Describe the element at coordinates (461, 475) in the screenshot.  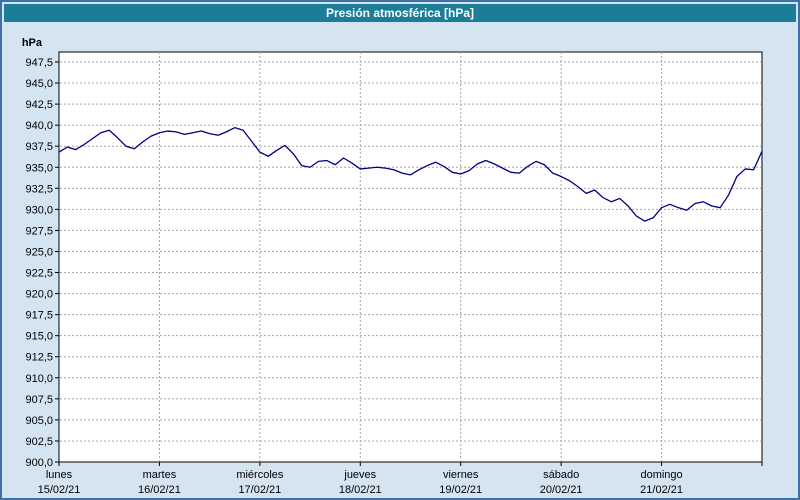
I see `x-day-name: viernes` at that location.